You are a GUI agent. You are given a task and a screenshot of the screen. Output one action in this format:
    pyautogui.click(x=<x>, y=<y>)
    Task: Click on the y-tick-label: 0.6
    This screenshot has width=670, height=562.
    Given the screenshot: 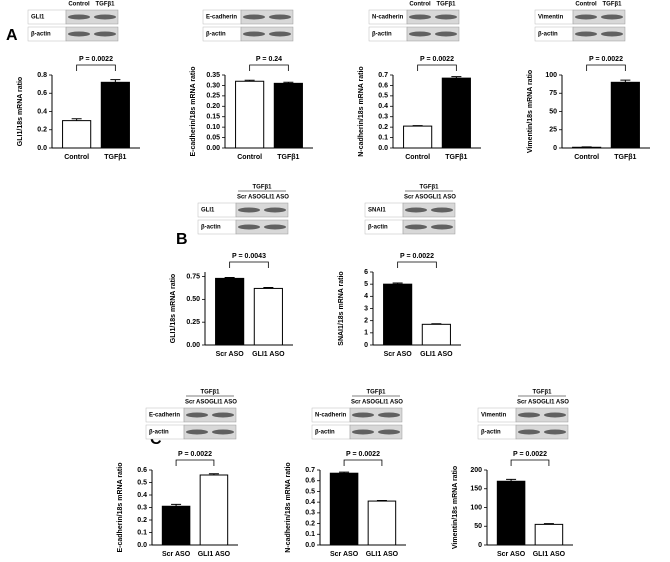 What is the action you would take?
    pyautogui.click(x=42, y=93)
    